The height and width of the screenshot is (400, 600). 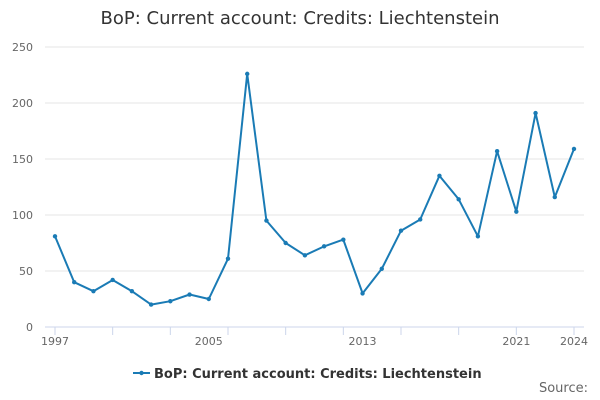 I want to click on y-tick-label: 150, so click(x=22, y=159).